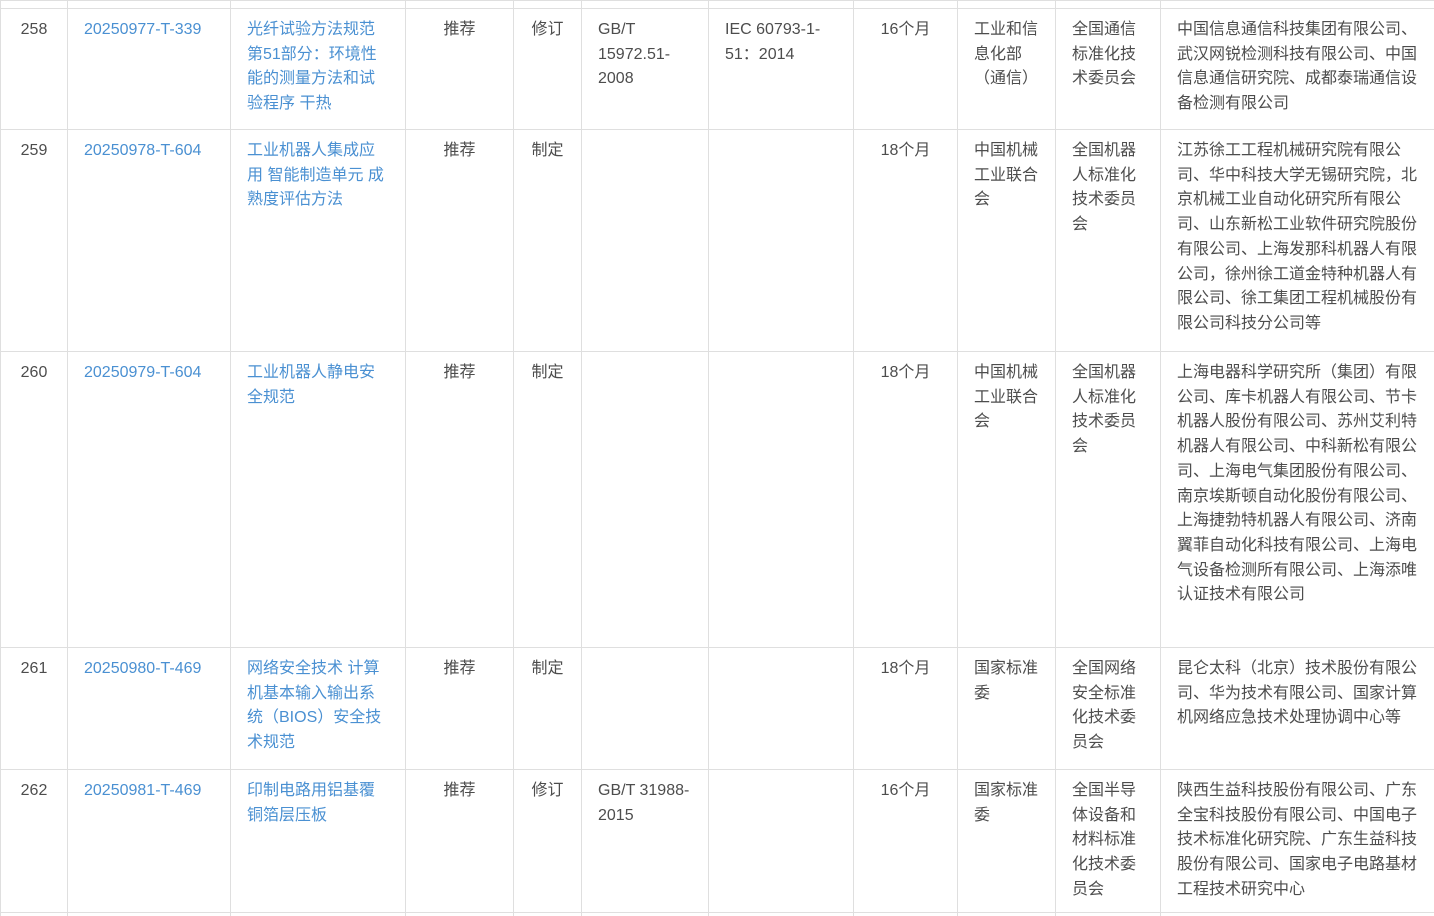 The width and height of the screenshot is (1434, 916). Describe the element at coordinates (34, 499) in the screenshot. I see `seq-cell: 260` at that location.